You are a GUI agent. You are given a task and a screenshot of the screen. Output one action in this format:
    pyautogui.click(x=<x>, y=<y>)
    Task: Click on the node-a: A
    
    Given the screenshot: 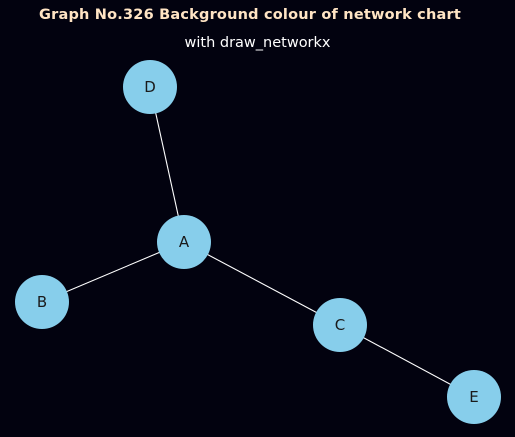 What is the action you would take?
    pyautogui.click(x=184, y=242)
    